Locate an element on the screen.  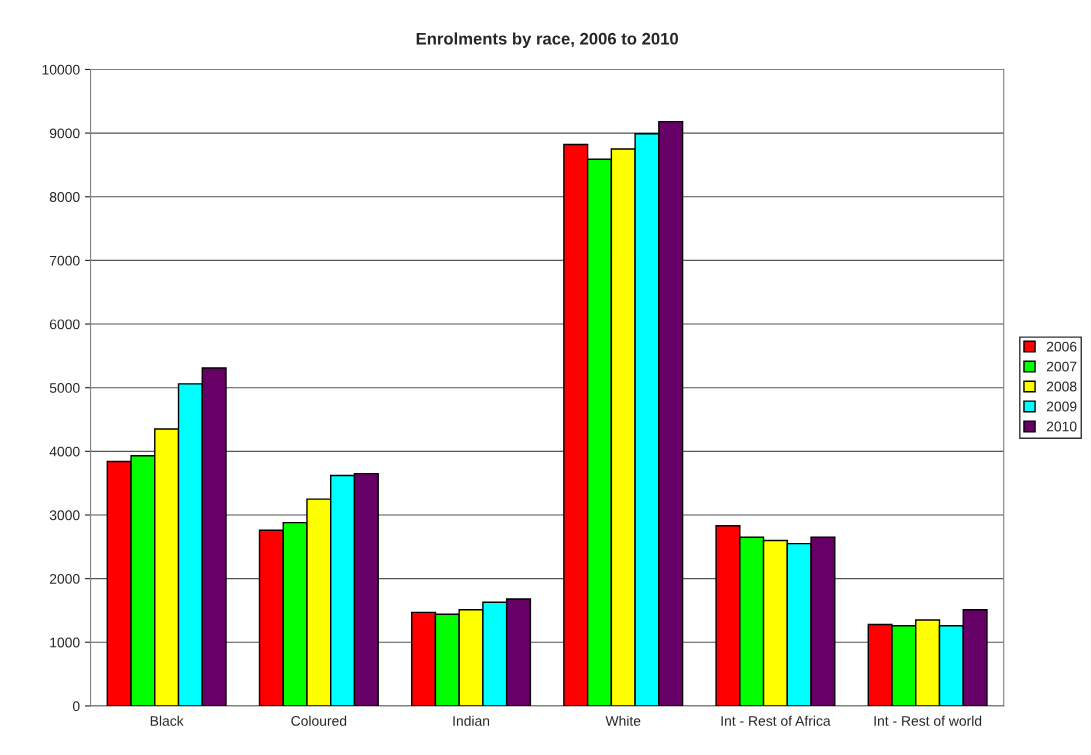
legend-label: 2007 is located at coordinates (1061, 366).